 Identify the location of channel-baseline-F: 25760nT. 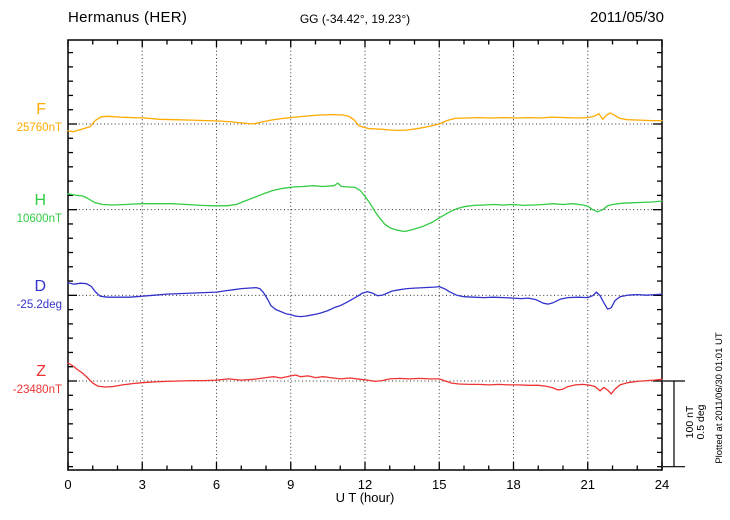
(39, 128).